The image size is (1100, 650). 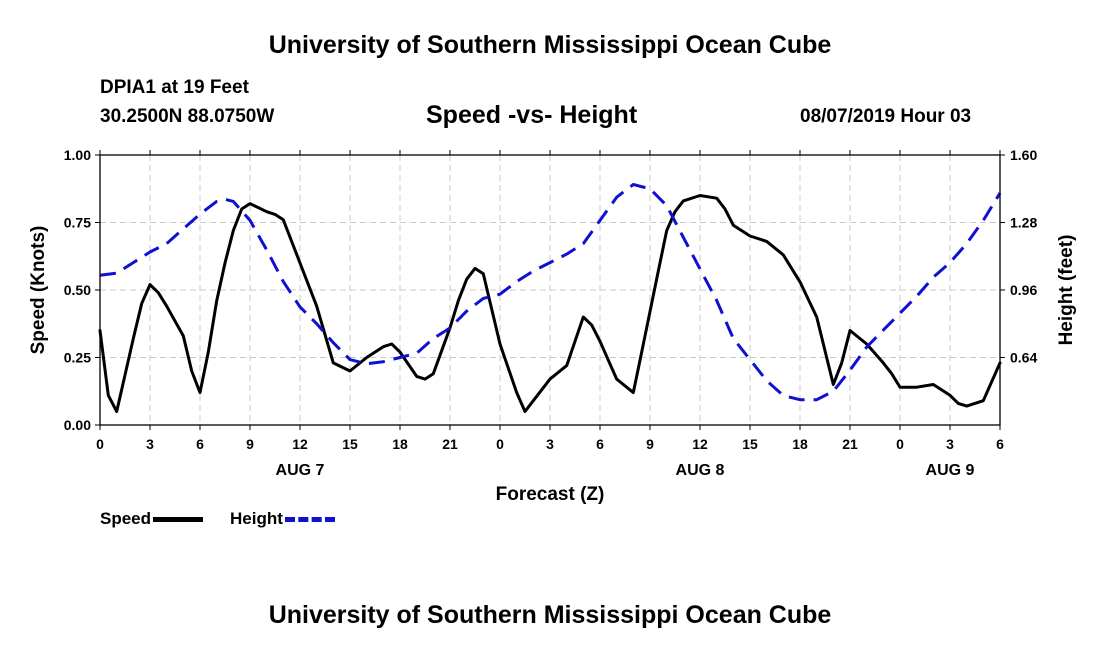 I want to click on date-label: AUG 8, so click(x=700, y=470).